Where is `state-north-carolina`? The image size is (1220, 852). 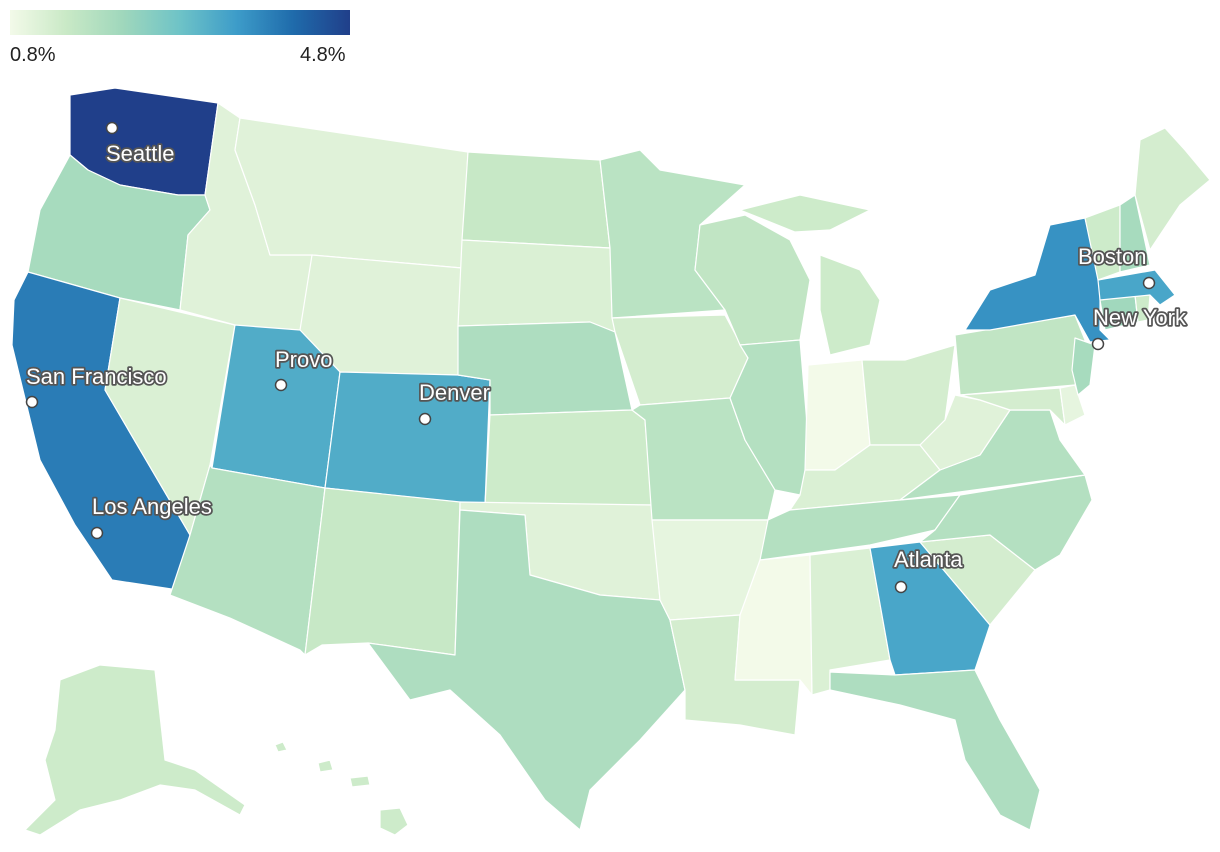 state-north-carolina is located at coordinates (1006, 522).